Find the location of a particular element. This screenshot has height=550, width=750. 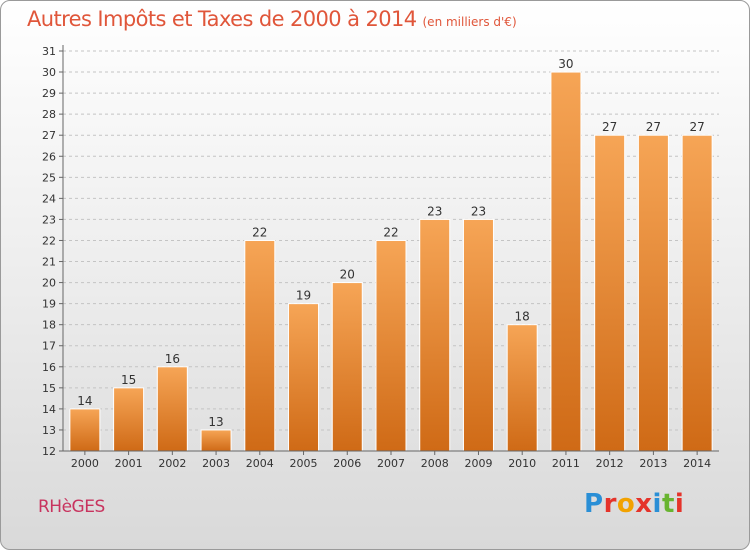

y-tick-label: 23 is located at coordinates (49, 219).